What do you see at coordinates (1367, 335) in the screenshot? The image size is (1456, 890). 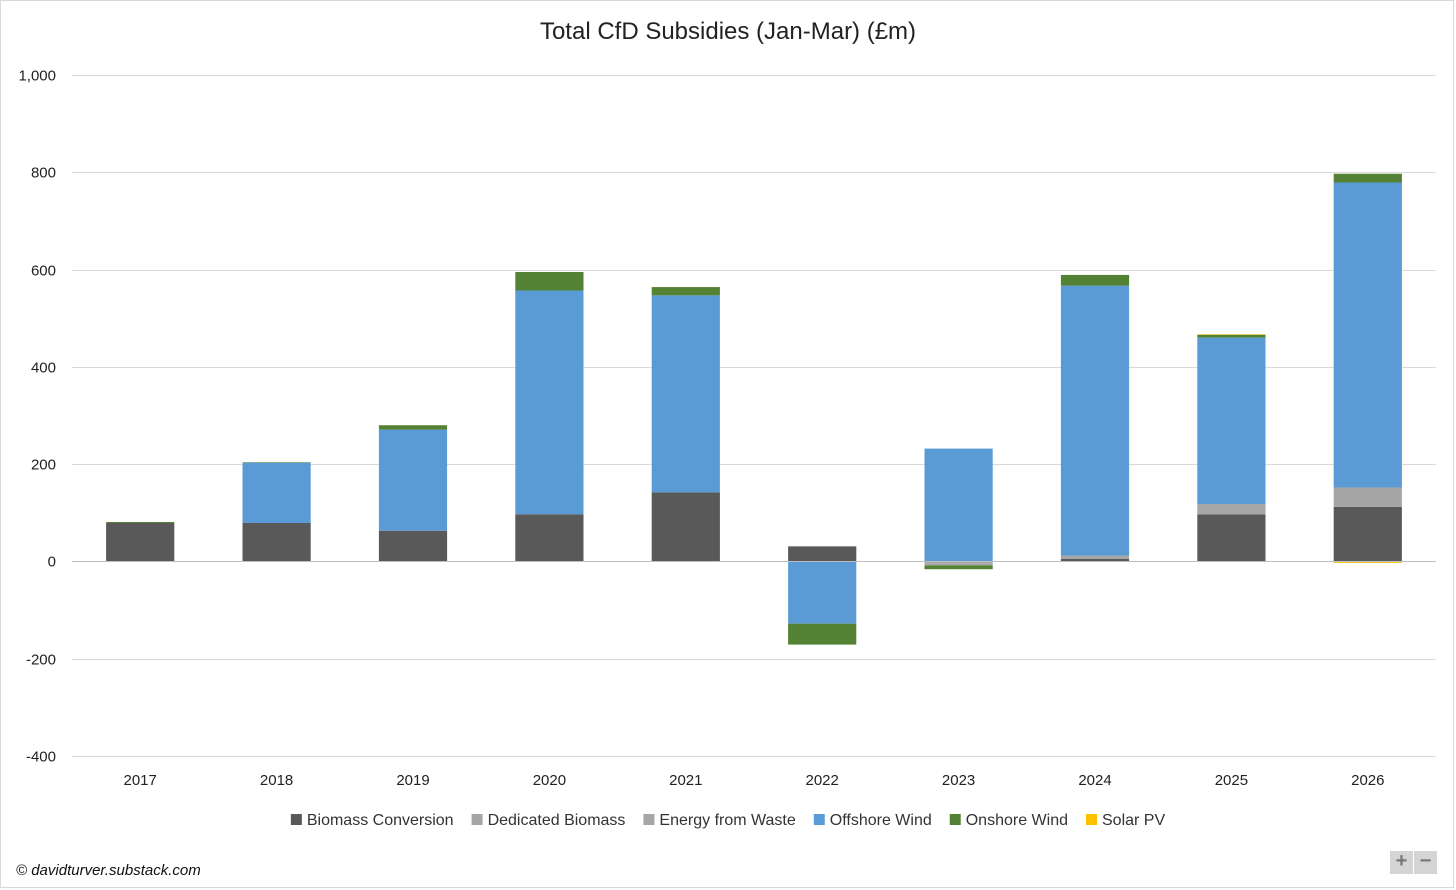 I see `bar-offshore-wind-2026` at bounding box center [1367, 335].